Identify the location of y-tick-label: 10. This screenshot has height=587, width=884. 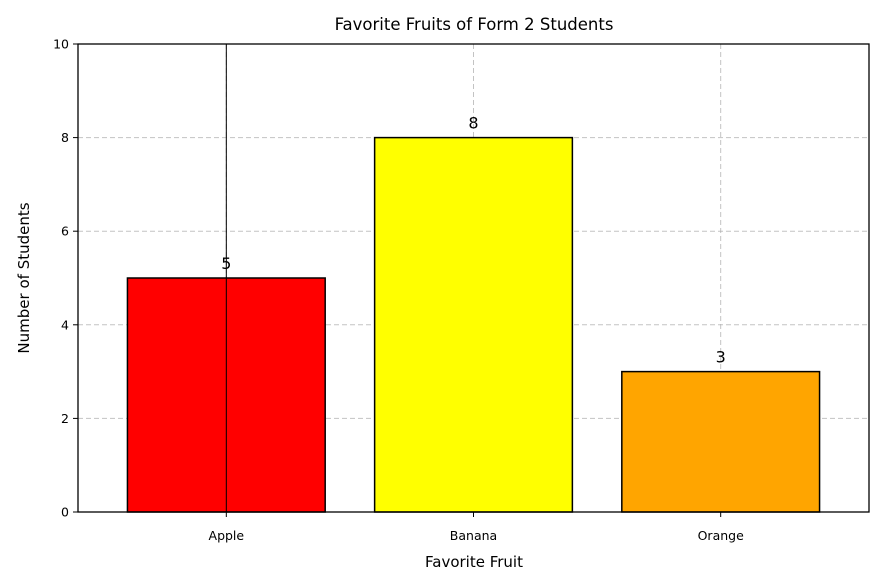
(61, 44).